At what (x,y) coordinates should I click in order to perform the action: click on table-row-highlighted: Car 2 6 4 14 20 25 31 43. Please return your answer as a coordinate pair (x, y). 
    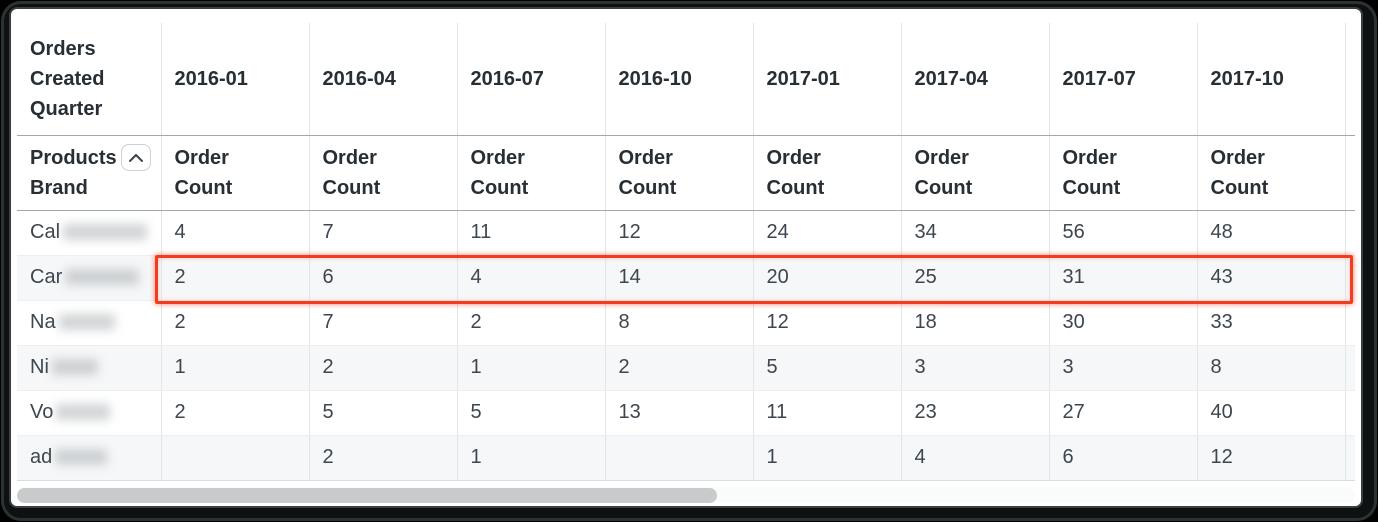
    Looking at the image, I should click on (686, 278).